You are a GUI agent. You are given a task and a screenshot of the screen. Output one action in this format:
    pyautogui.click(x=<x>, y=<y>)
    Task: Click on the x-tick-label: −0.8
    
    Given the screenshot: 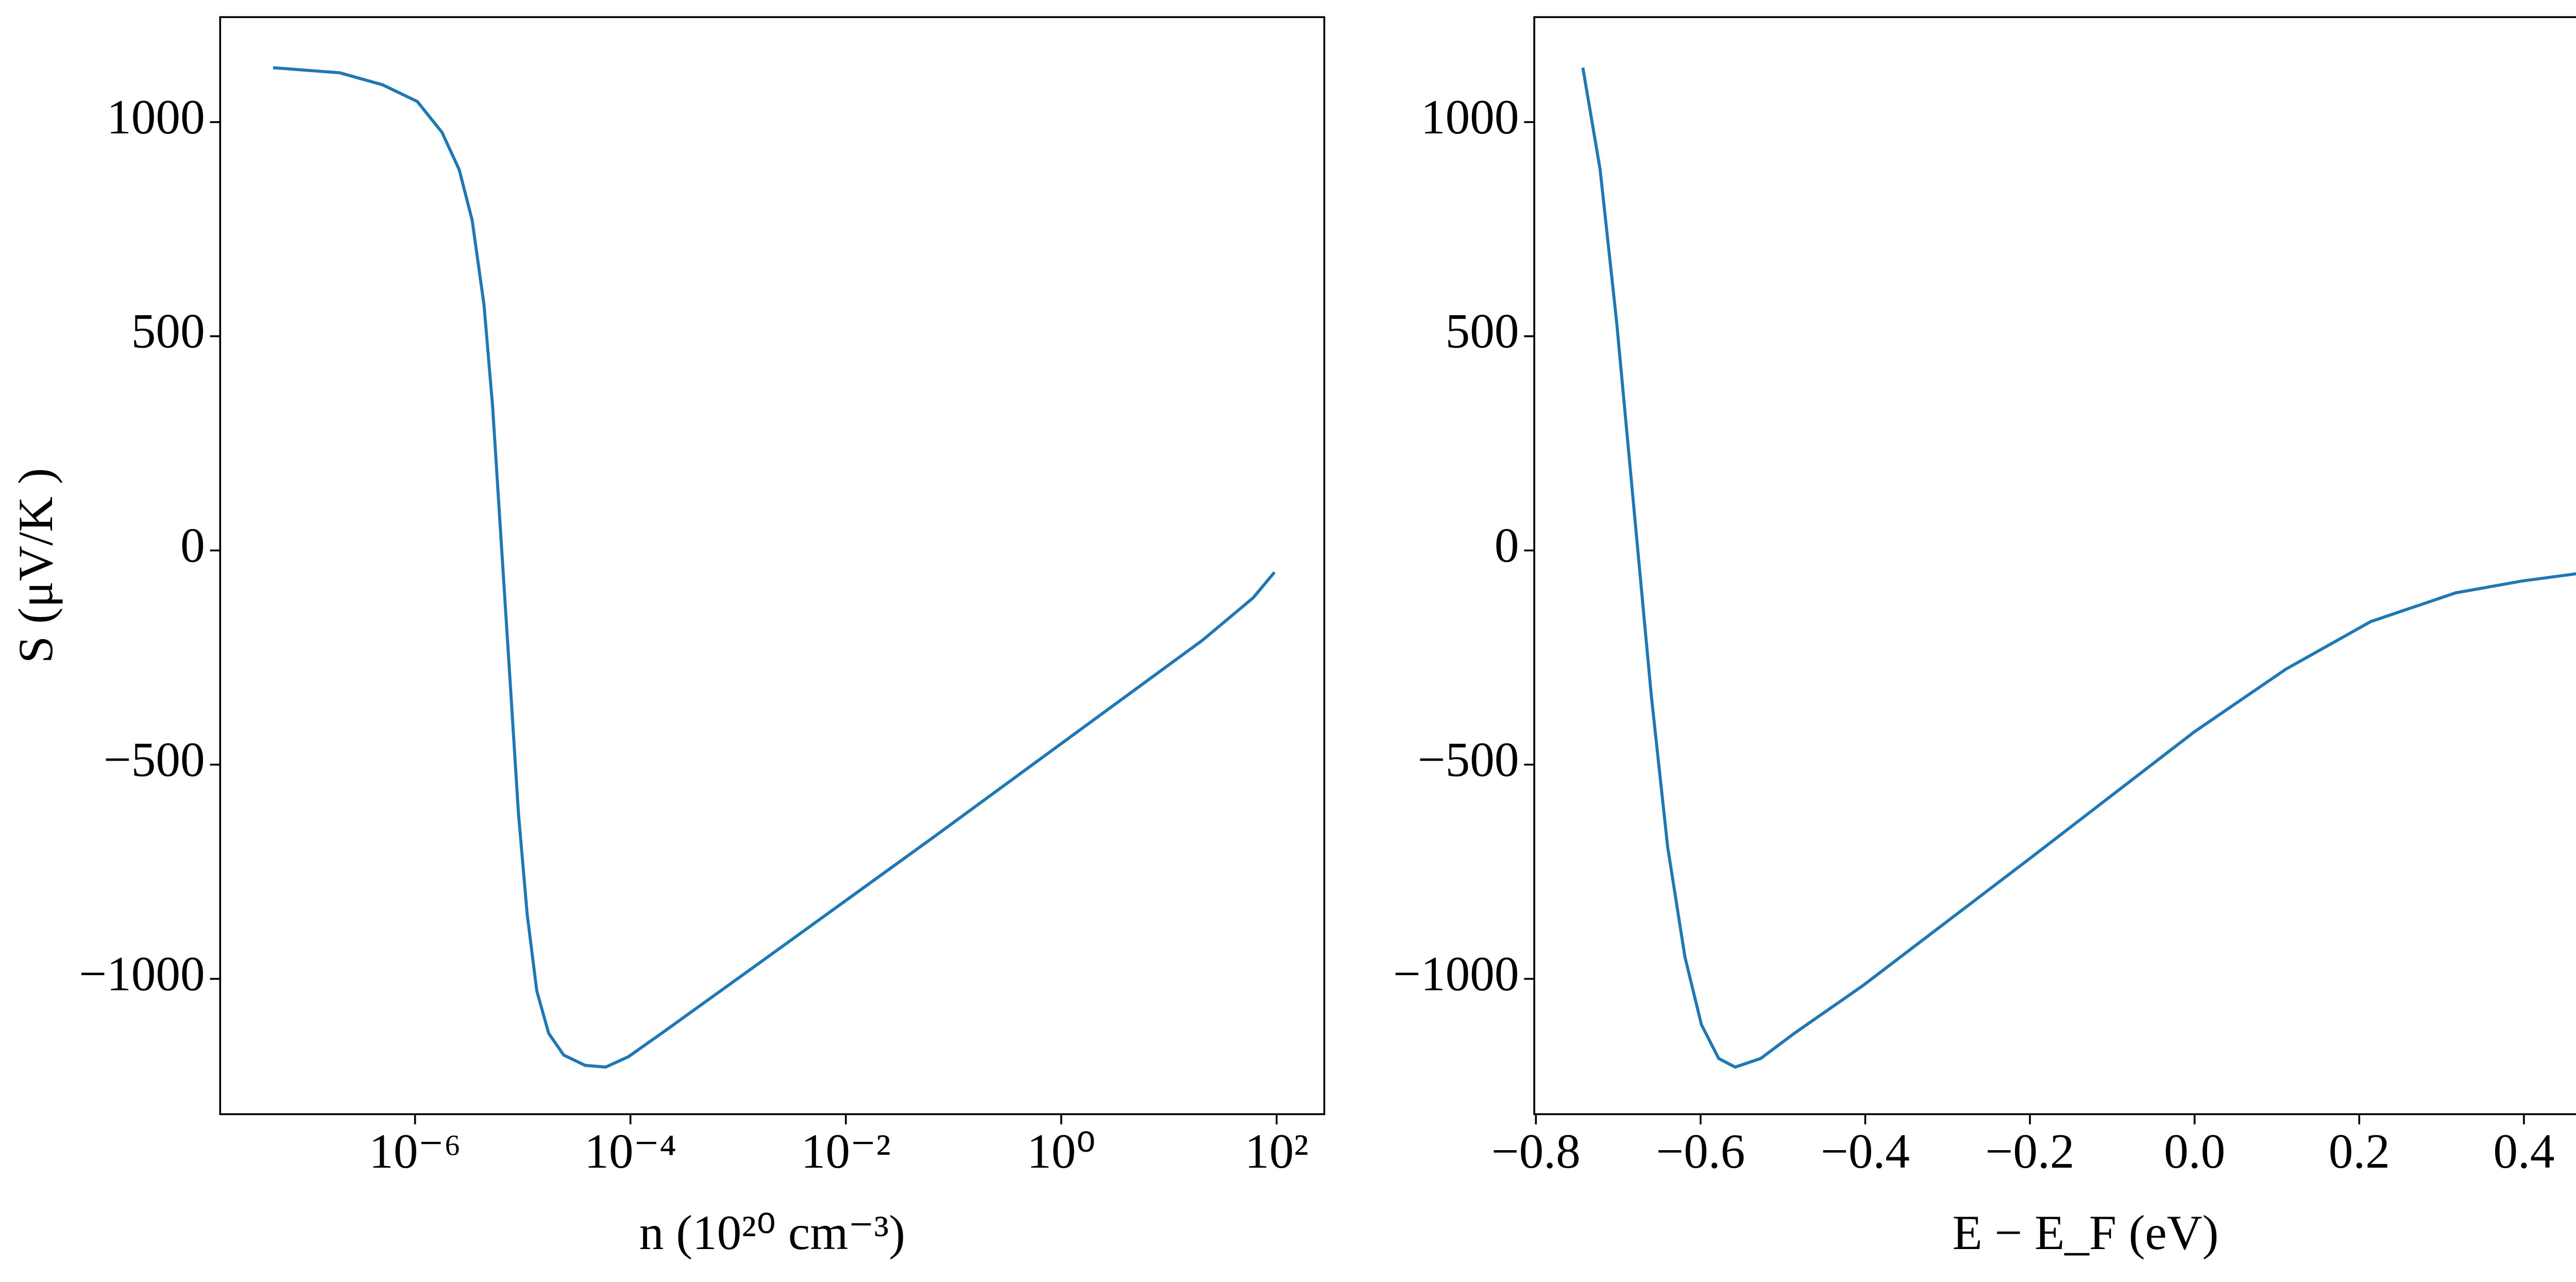 What is the action you would take?
    pyautogui.click(x=1536, y=1151)
    